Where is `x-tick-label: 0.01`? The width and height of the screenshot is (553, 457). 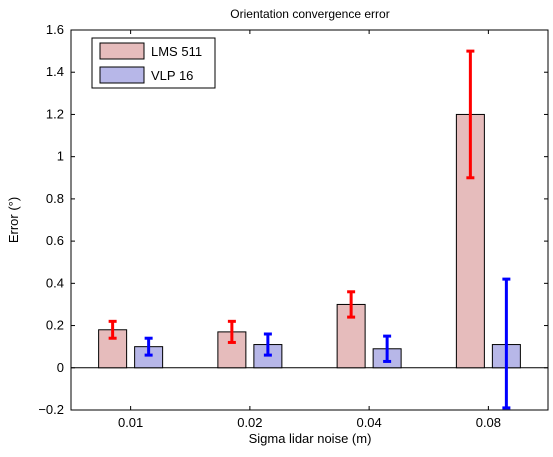 x-tick-label: 0.01 is located at coordinates (130, 422).